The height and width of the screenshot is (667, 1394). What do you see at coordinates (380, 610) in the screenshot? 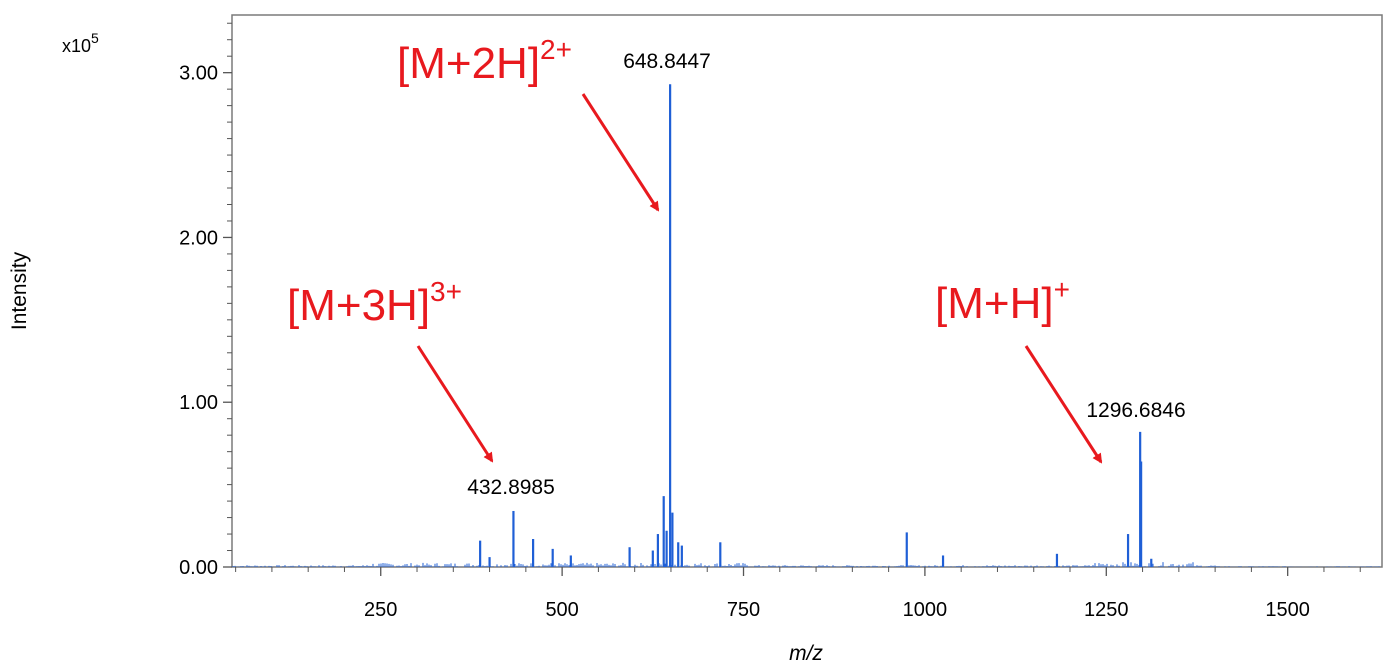
I see `x-tick-label: 250` at bounding box center [380, 610].